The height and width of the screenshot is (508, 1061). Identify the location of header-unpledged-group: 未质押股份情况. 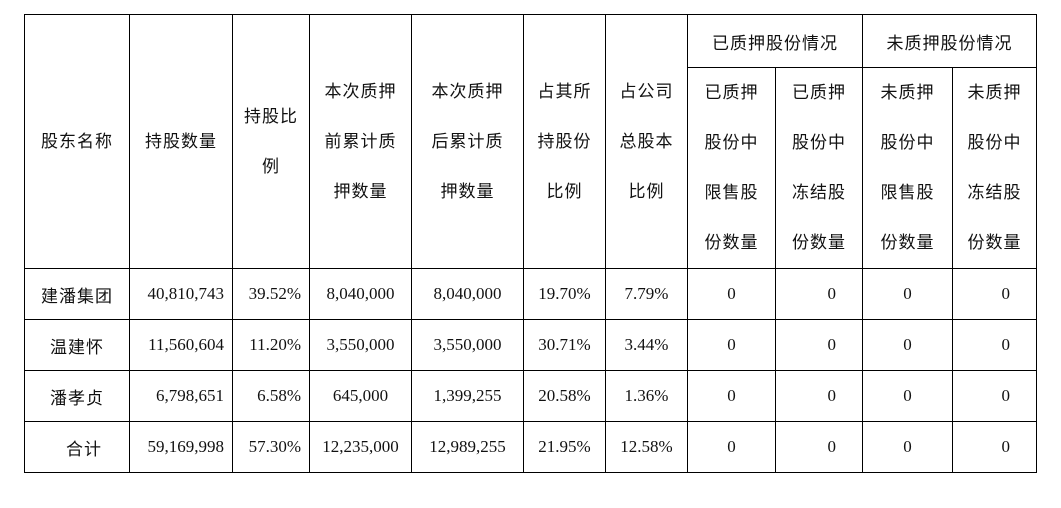
(949, 41).